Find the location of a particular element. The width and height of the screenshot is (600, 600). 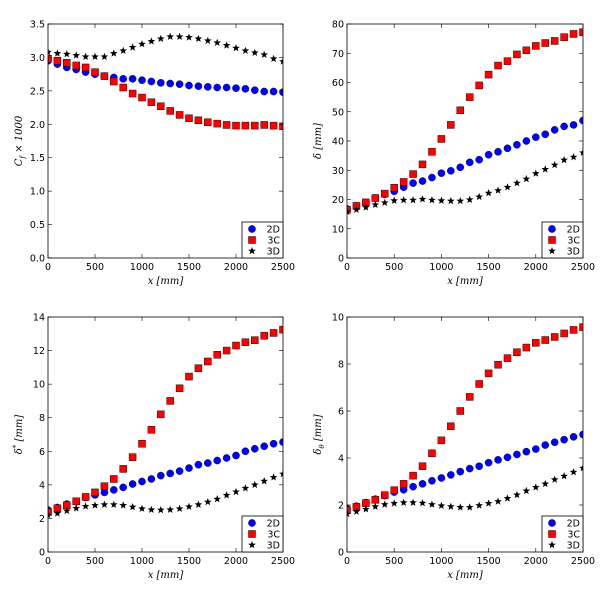

legend-marker-3D is located at coordinates (552, 545).